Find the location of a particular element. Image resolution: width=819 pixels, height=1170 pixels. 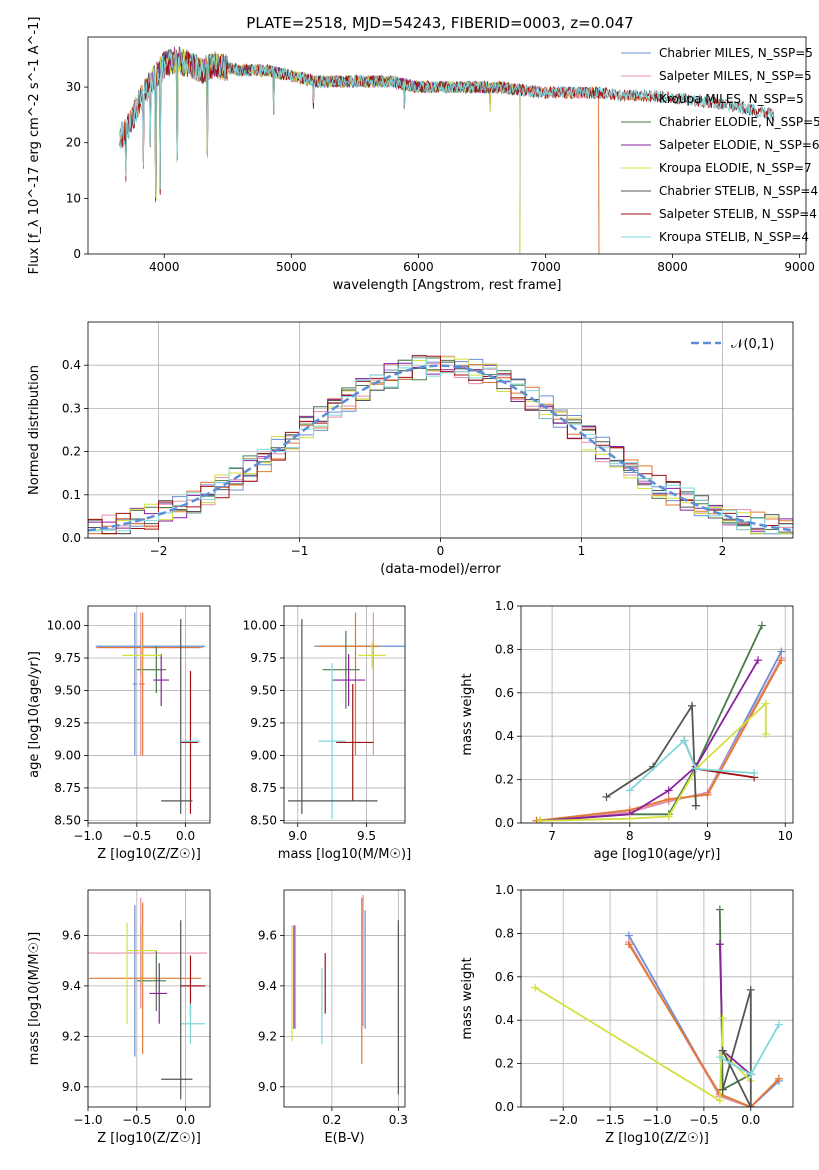

y-tick-label: 20 is located at coordinates (73, 143).